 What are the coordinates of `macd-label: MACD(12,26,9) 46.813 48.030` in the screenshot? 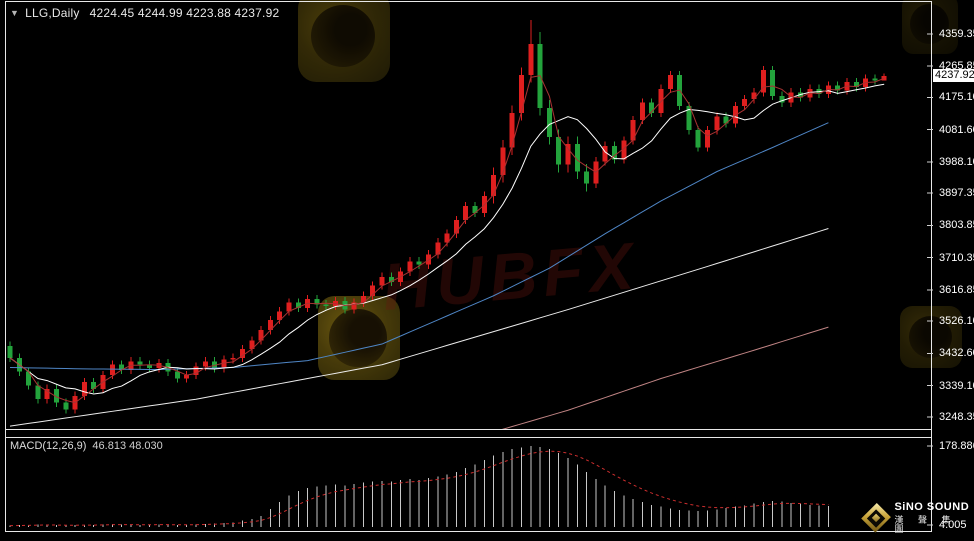 It's located at (86, 446).